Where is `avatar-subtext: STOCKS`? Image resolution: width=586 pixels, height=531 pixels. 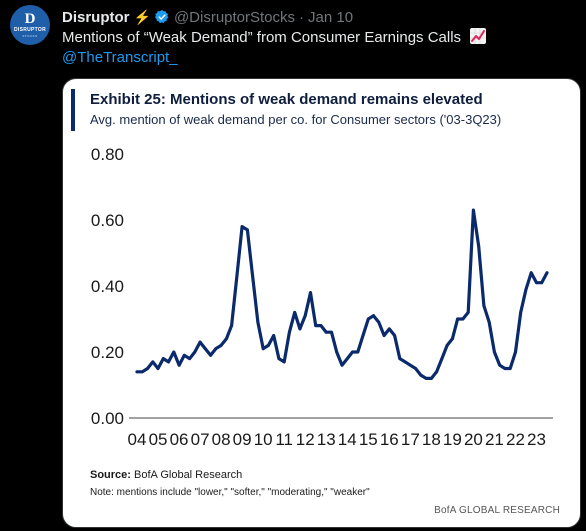 avatar-subtext: STOCKS is located at coordinates (30, 36).